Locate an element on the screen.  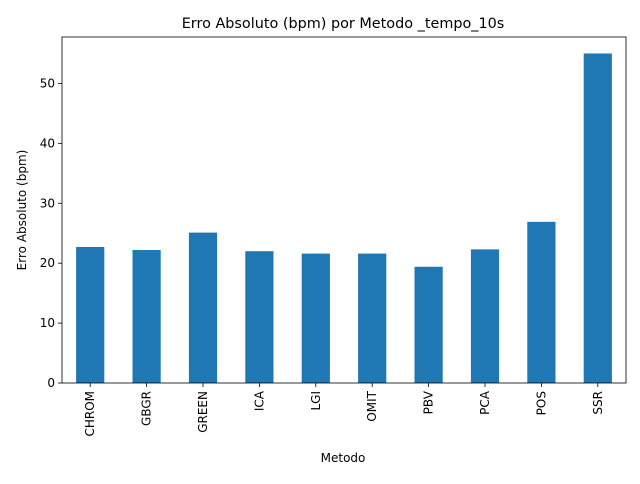
y-tick-label: 50 is located at coordinates (47, 83).